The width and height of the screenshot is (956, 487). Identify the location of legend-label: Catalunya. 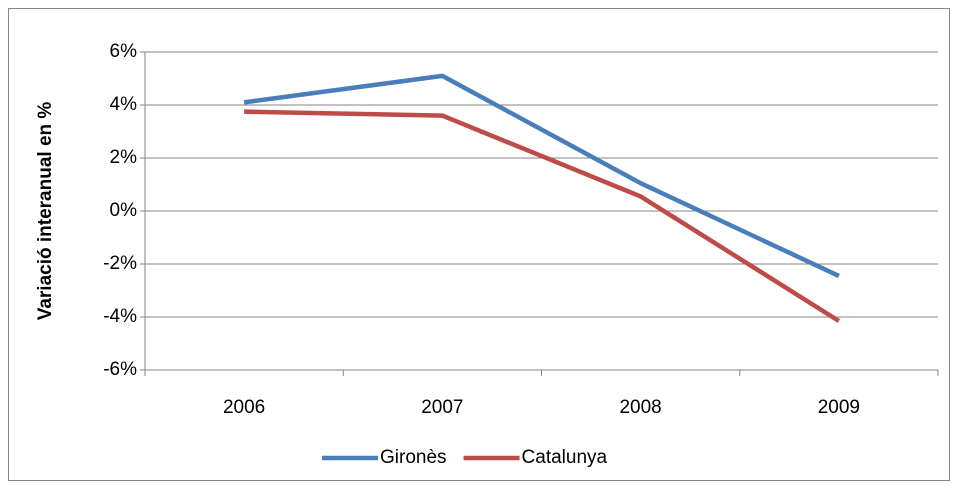
(565, 457).